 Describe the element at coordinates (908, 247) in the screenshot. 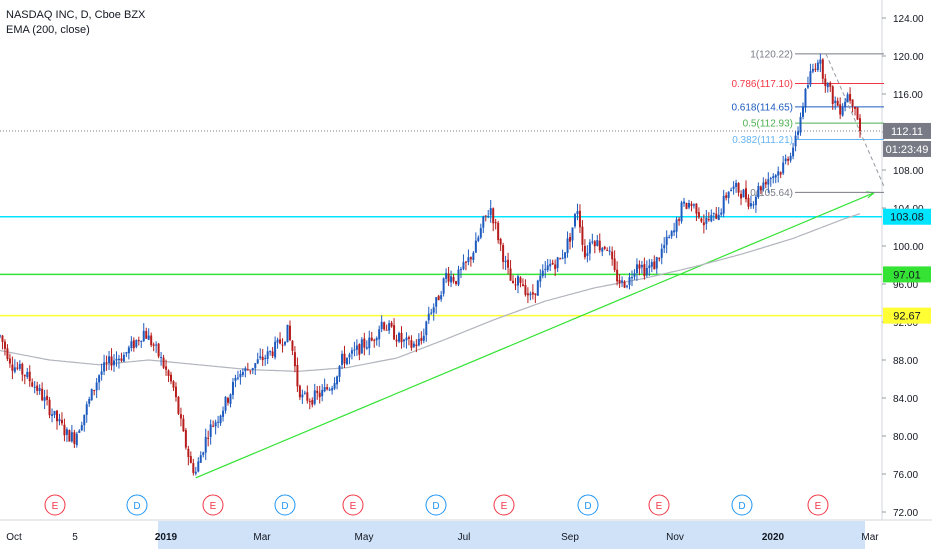

I see `y-tick-label: 100.00` at that location.